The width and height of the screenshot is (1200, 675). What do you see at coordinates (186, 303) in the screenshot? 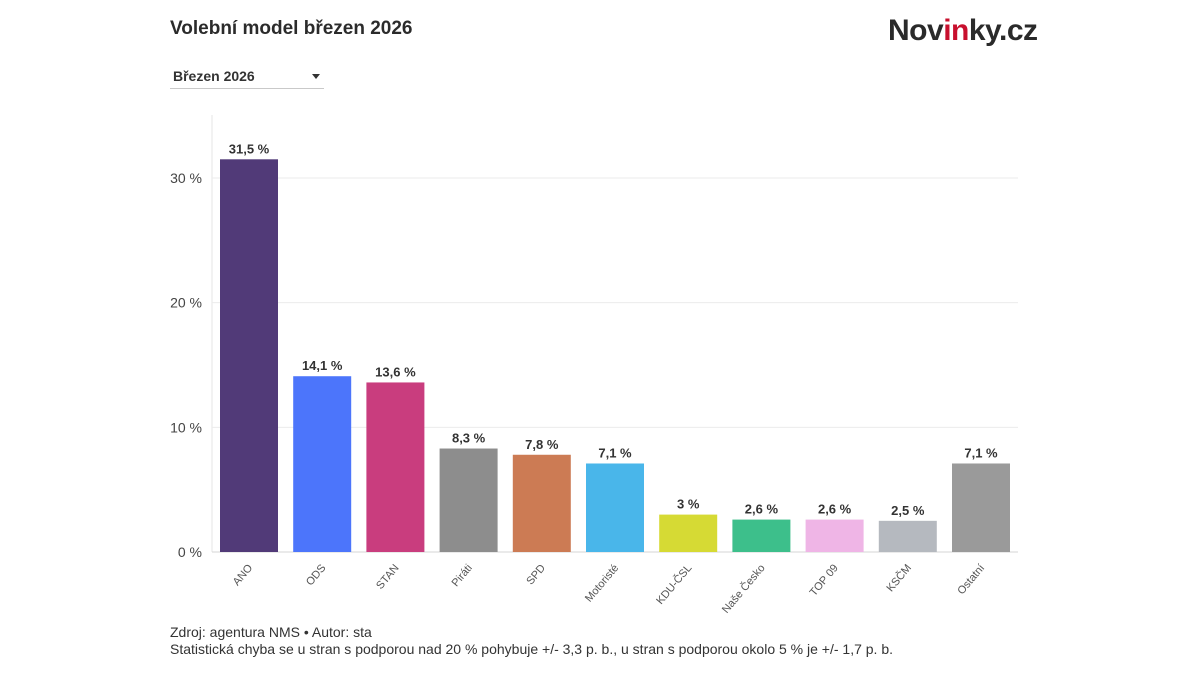
I see `y-tick-label: 20 %` at bounding box center [186, 303].